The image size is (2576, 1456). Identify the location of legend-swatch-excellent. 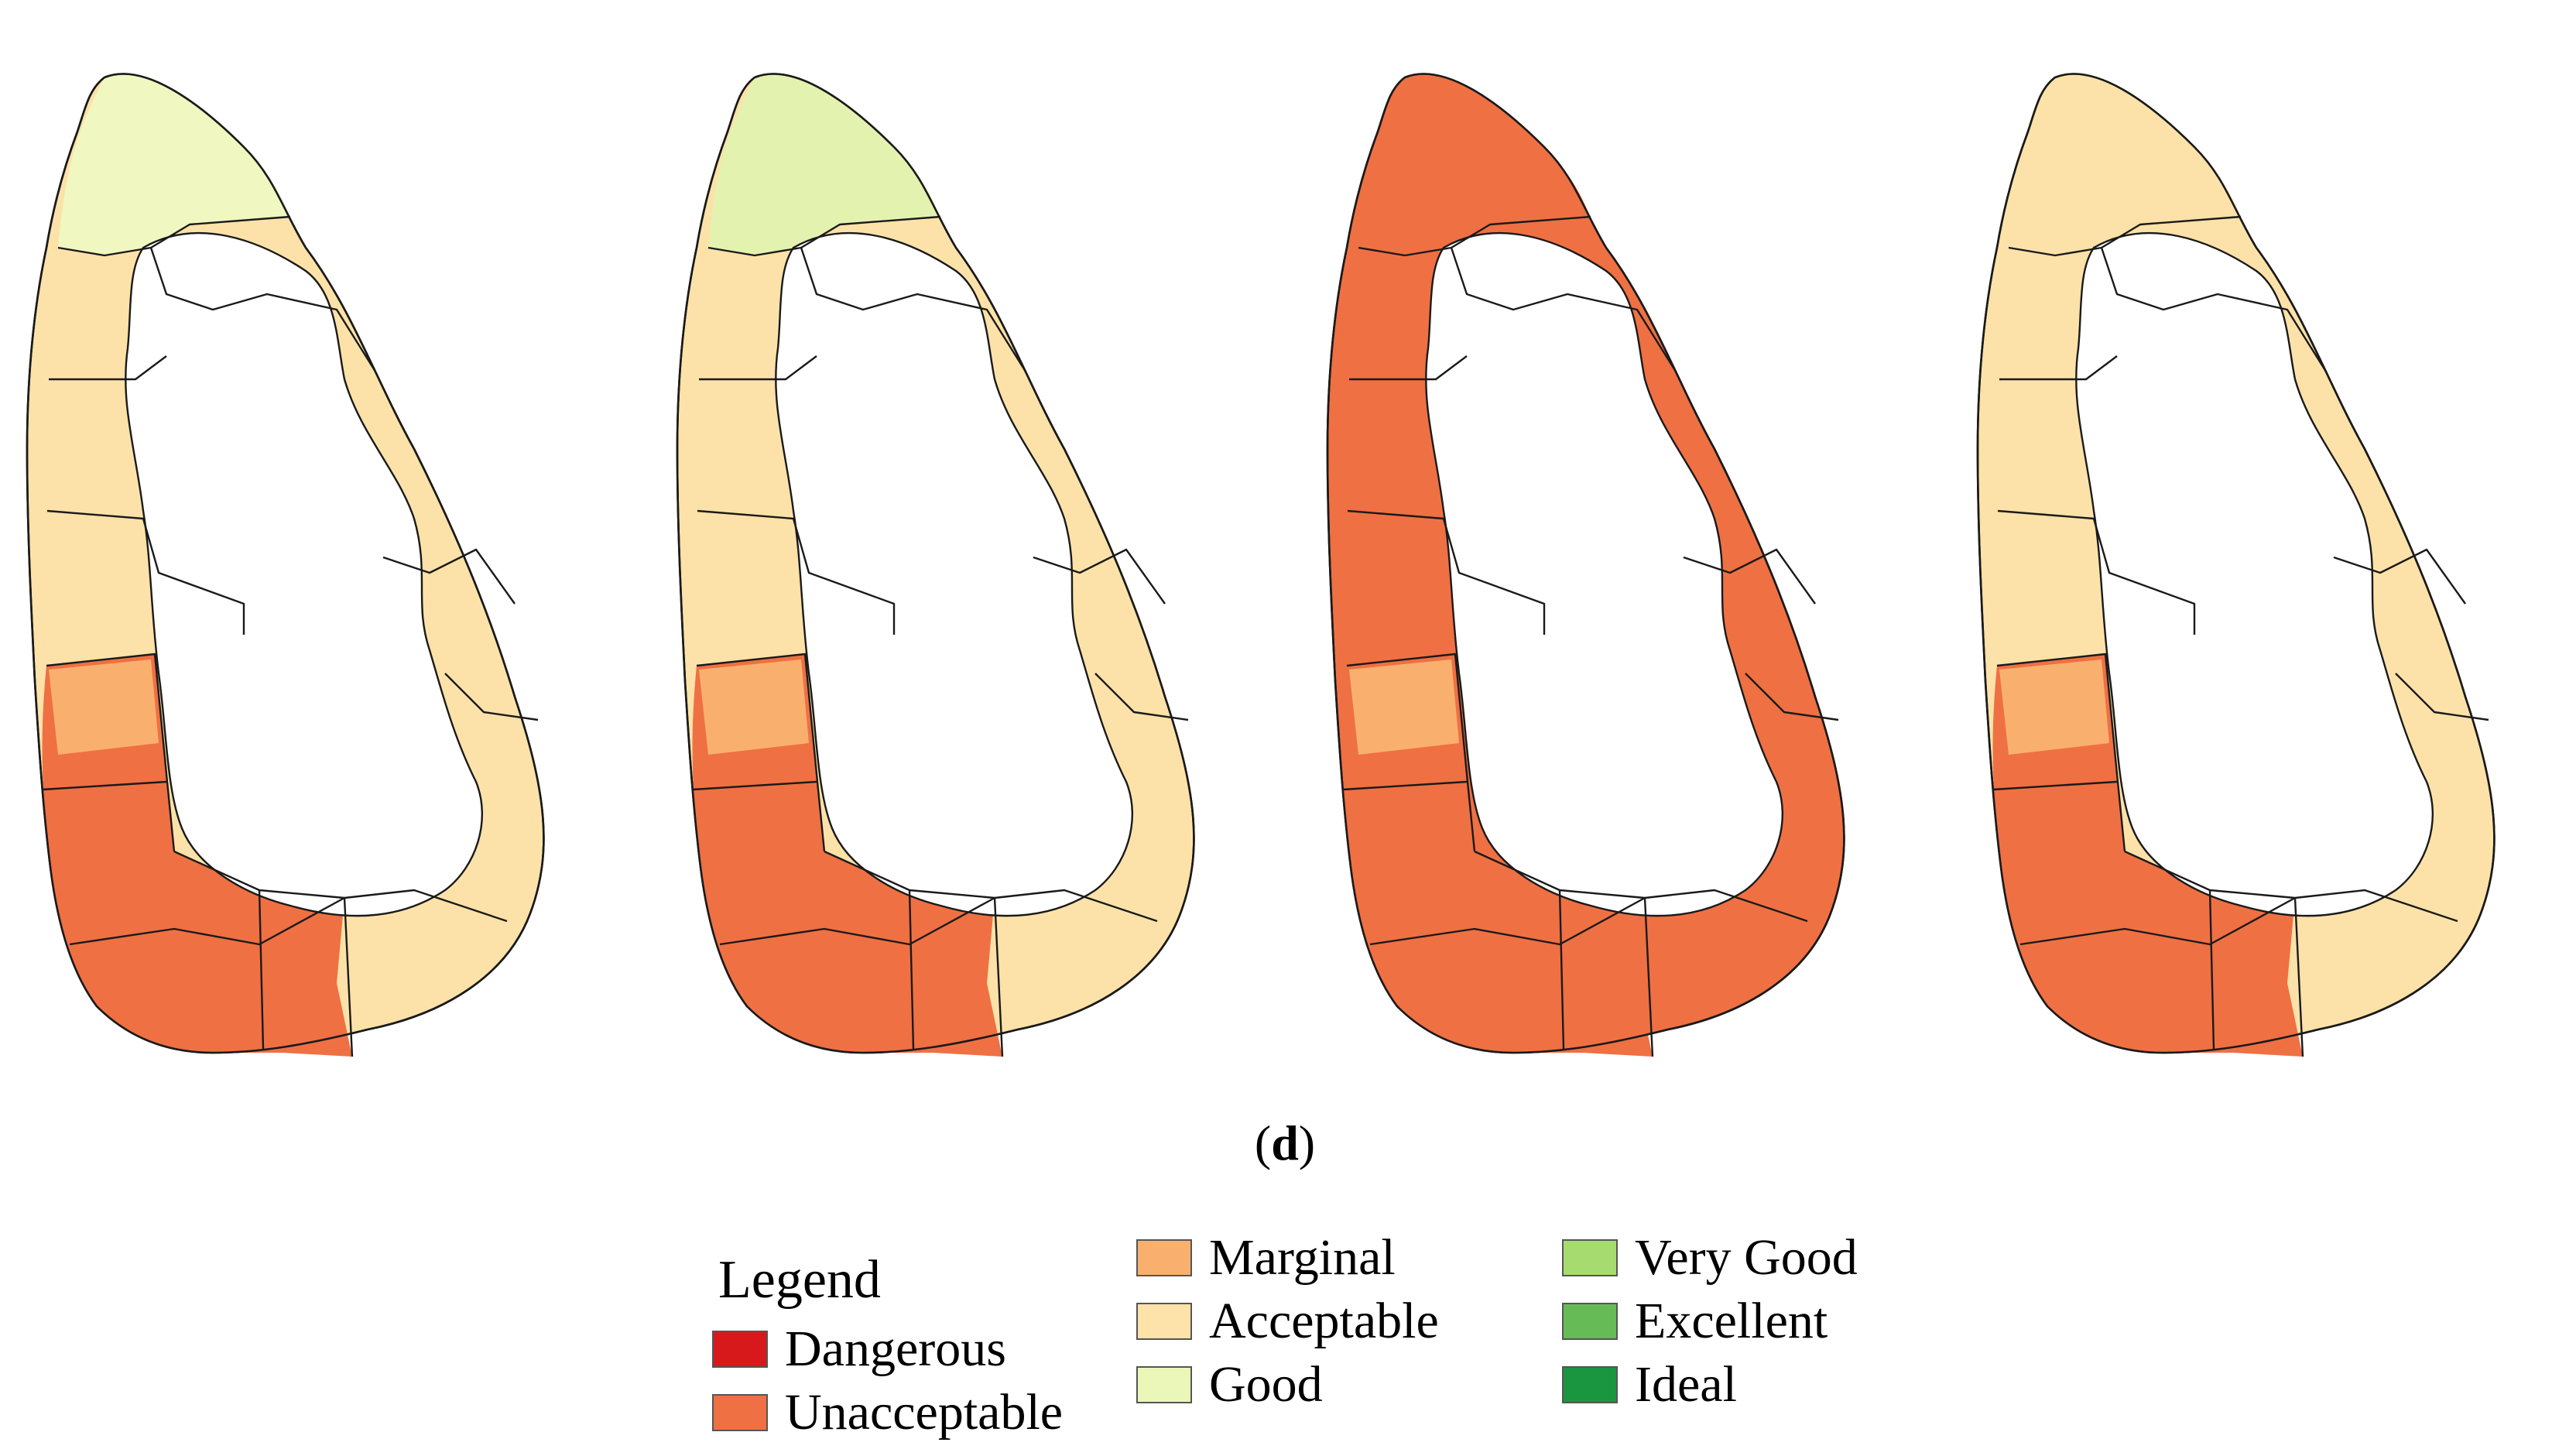
(1590, 1322).